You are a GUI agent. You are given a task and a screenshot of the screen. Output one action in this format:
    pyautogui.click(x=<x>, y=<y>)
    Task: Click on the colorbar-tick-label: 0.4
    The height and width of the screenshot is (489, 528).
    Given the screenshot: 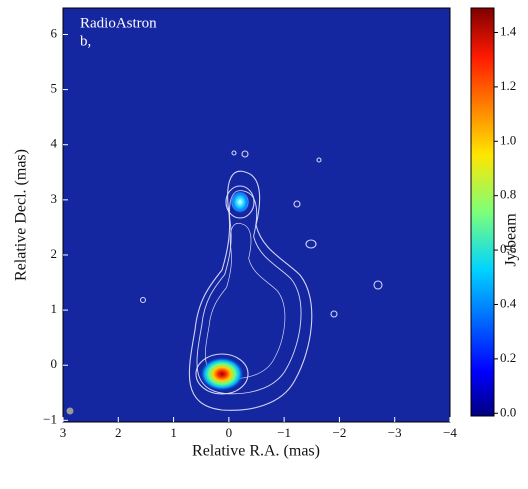 What is the action you would take?
    pyautogui.click(x=508, y=302)
    